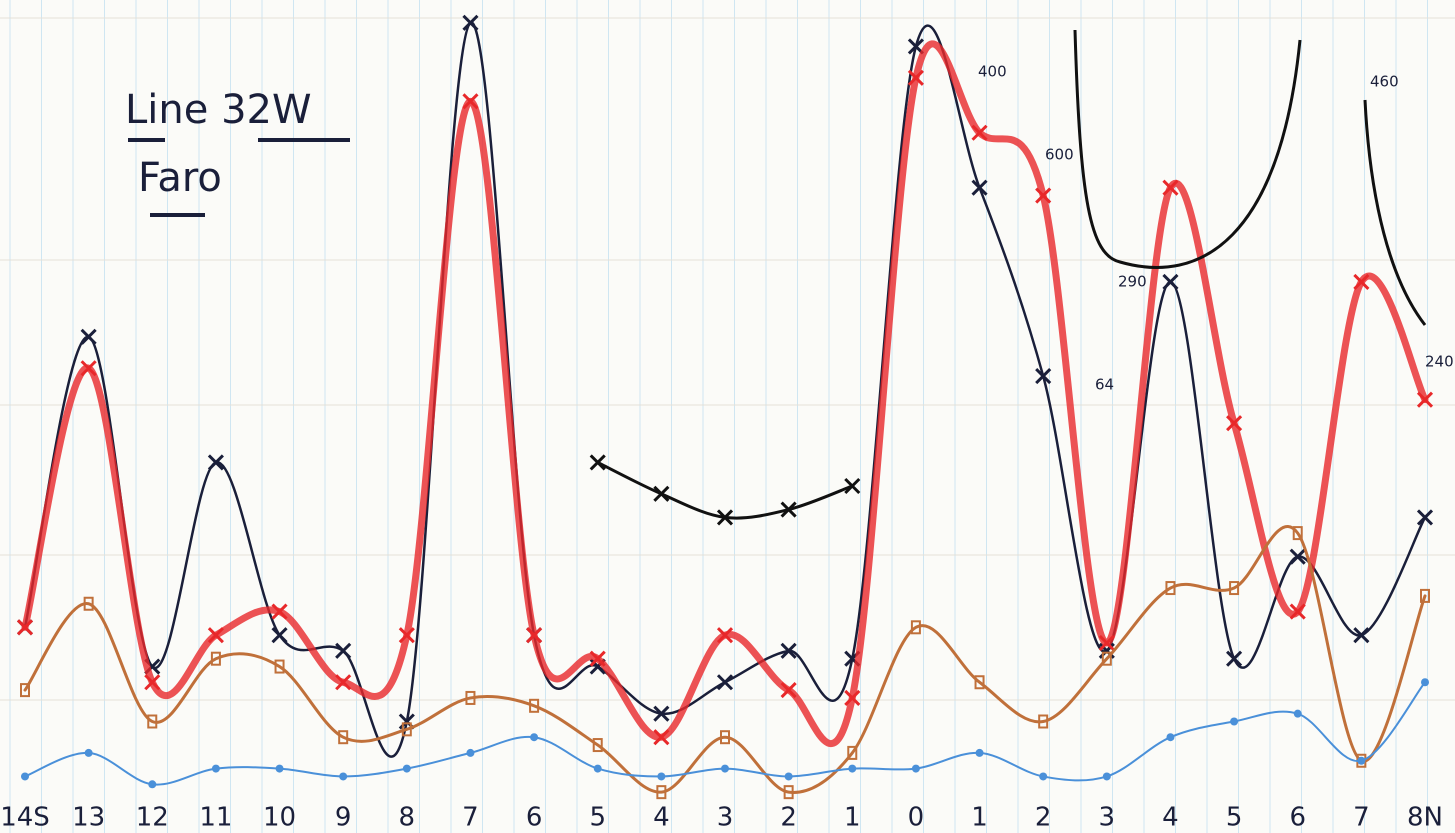 Image resolution: width=1455 pixels, height=833 pixels. I want to click on series-line, so click(725, 733).